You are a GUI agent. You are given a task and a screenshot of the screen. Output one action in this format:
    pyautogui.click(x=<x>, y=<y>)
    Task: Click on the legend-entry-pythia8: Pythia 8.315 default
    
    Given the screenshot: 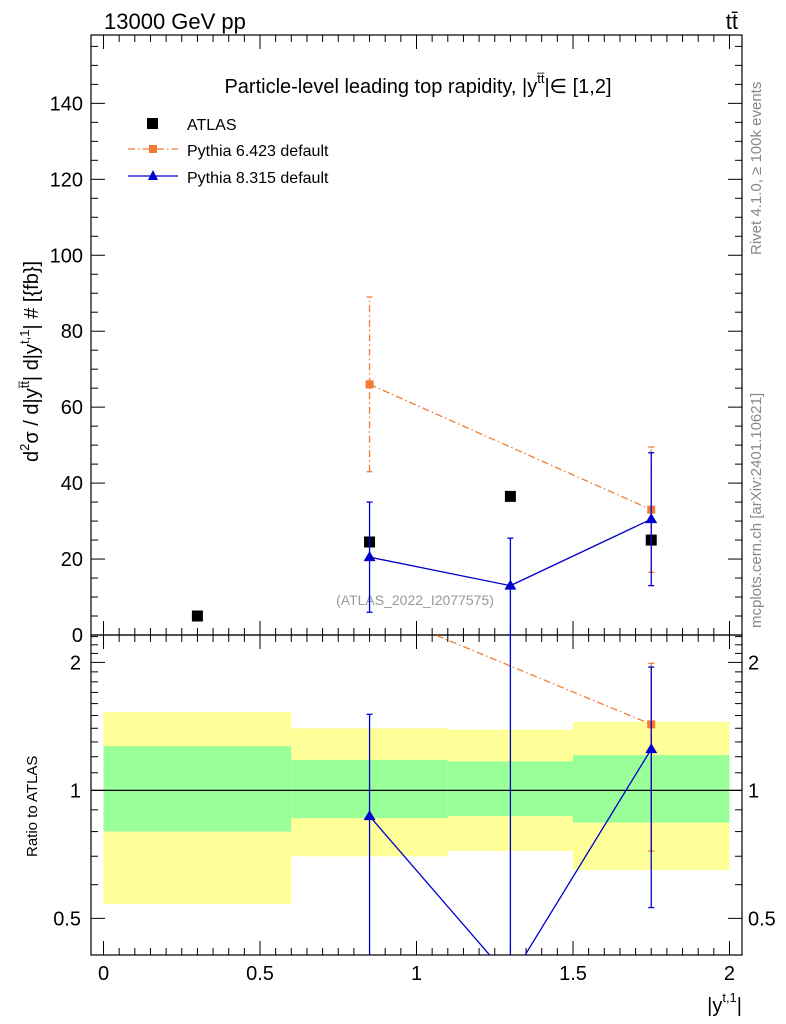 What is the action you would take?
    pyautogui.click(x=228, y=178)
    